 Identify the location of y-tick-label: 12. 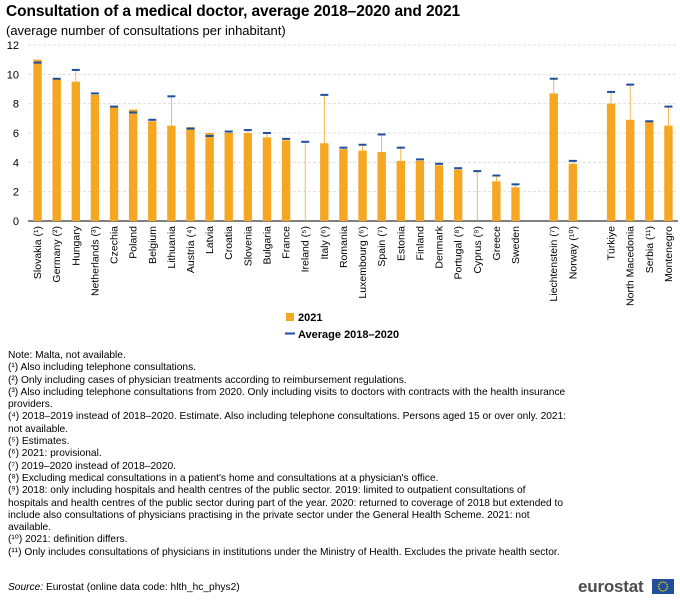
(13, 46).